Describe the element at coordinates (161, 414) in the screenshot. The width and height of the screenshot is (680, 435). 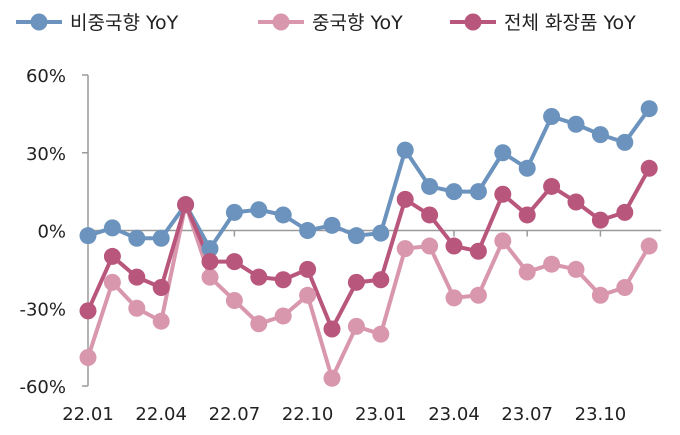
I see `x-tick-label: 22.04` at that location.